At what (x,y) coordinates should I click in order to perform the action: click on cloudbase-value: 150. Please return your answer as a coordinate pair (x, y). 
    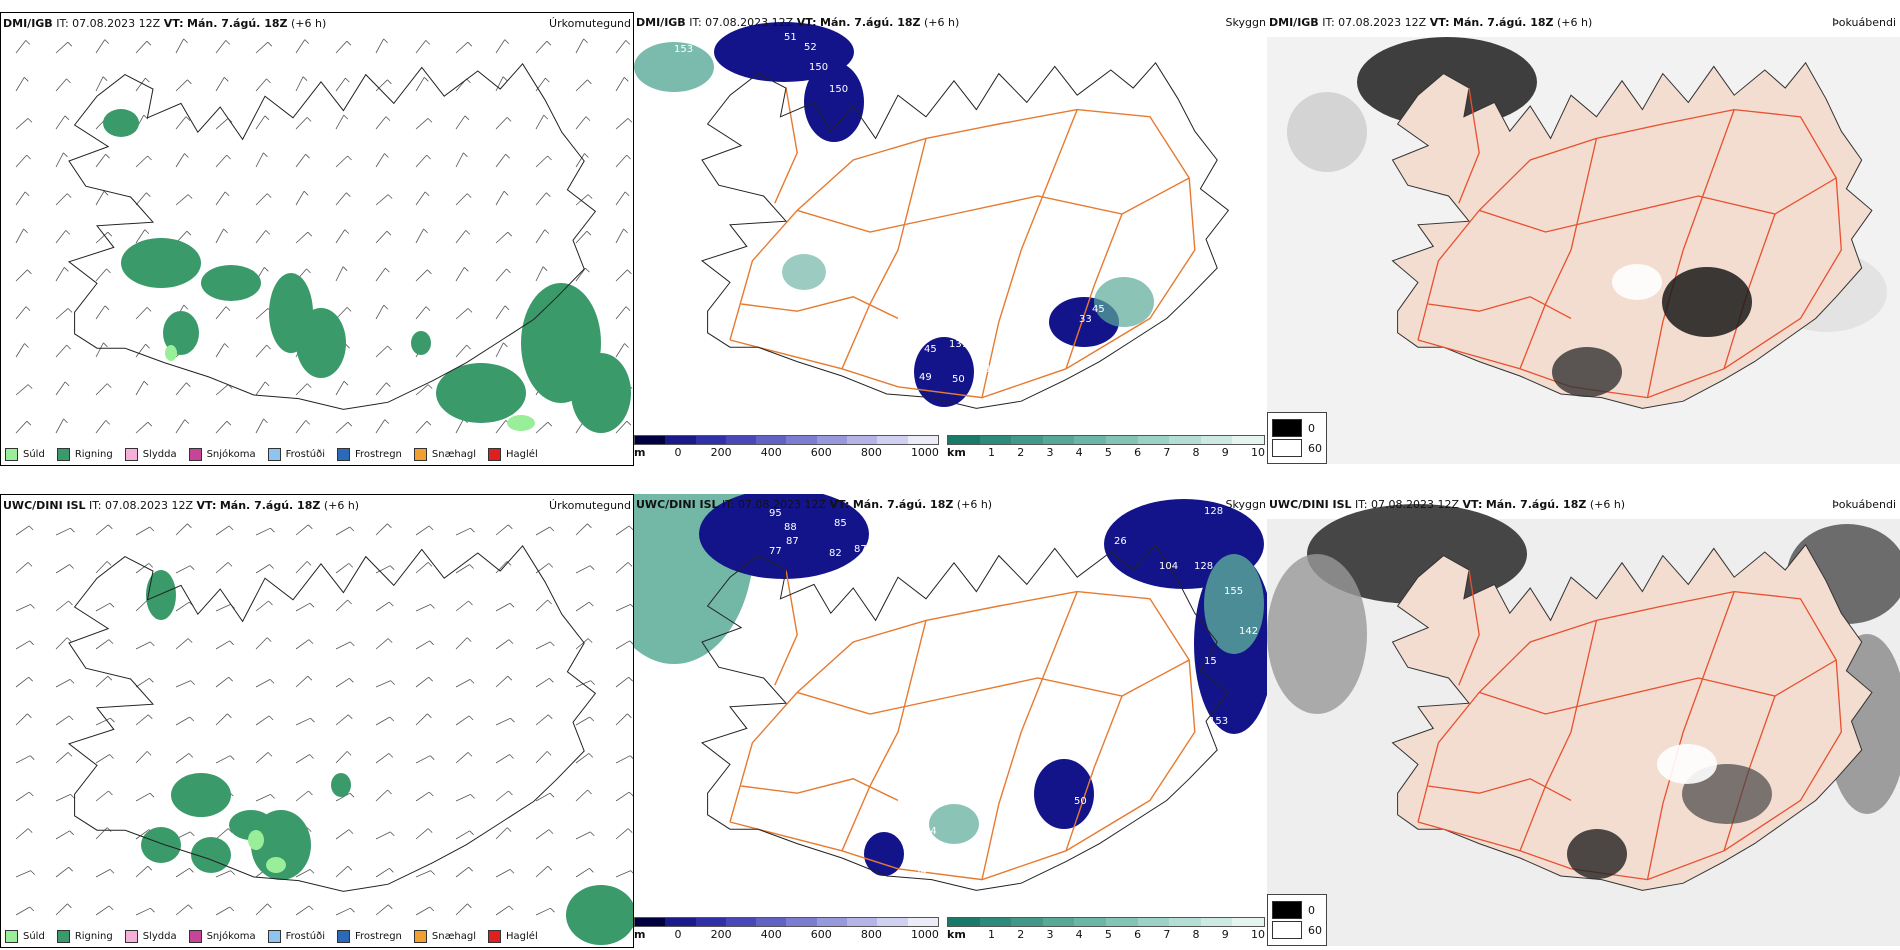
    Looking at the image, I should click on (838, 89).